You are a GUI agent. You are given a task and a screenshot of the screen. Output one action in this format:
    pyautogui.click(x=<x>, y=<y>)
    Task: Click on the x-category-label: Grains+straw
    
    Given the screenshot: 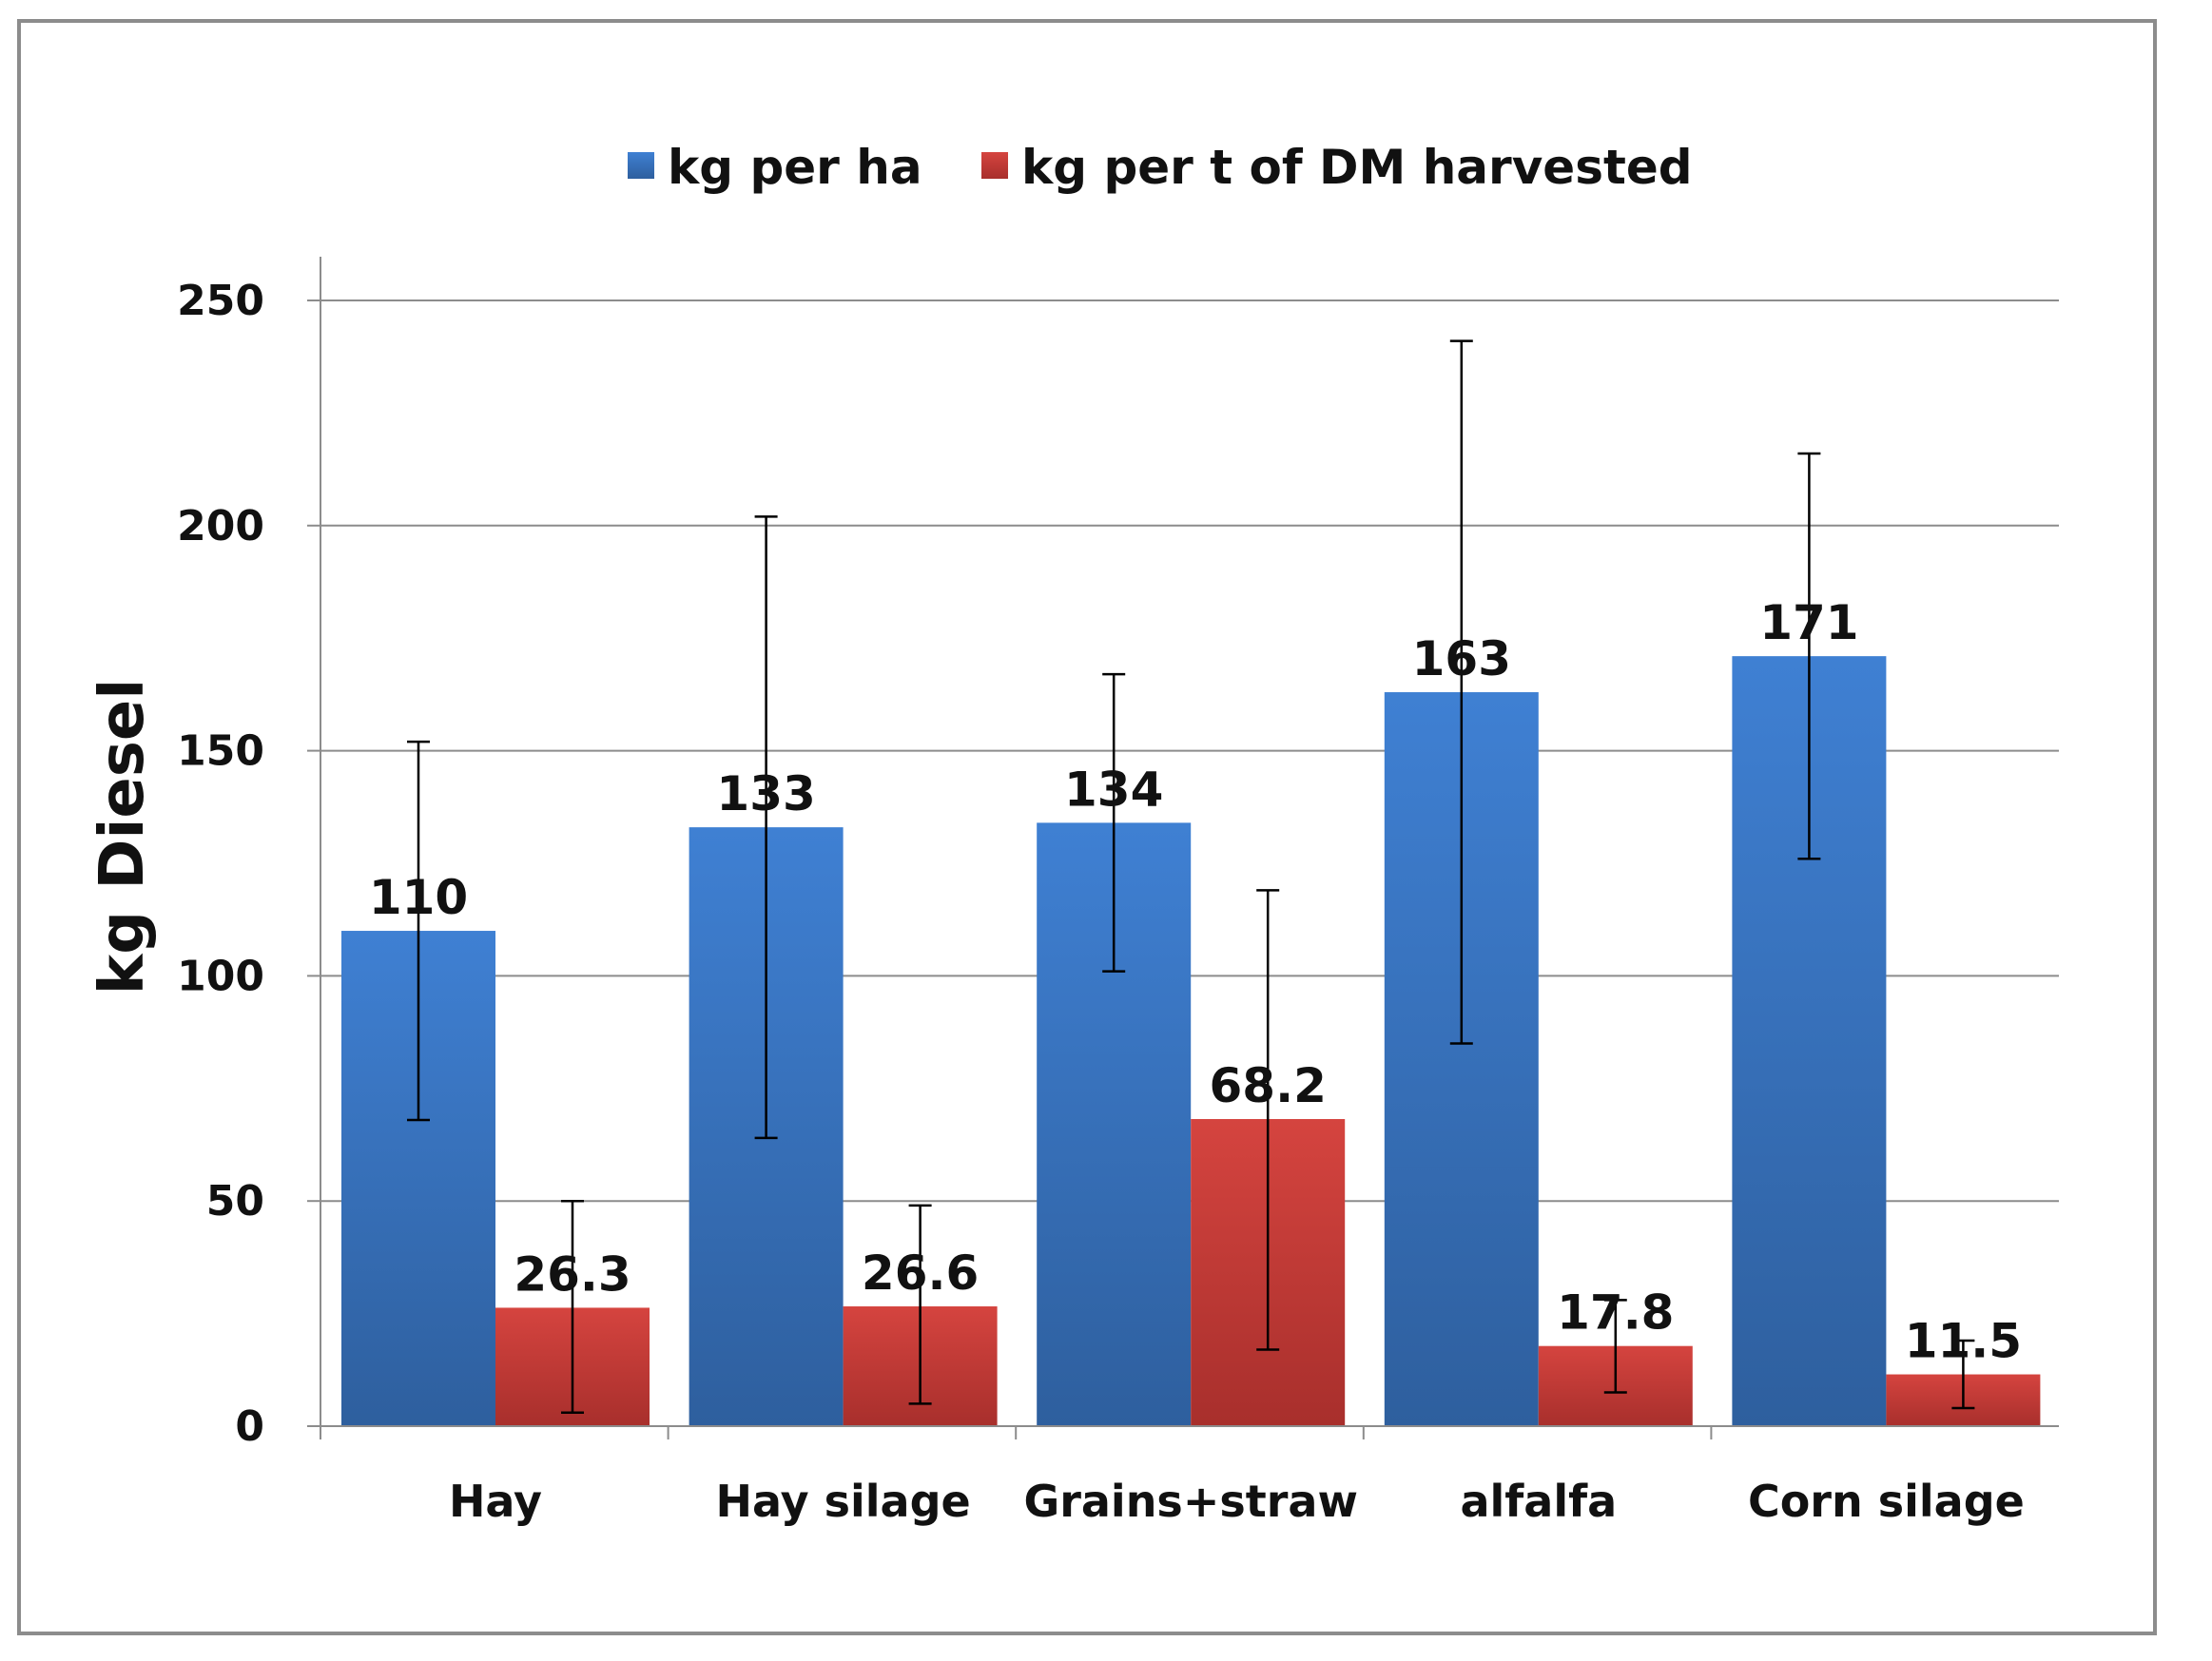 What is the action you would take?
    pyautogui.click(x=1190, y=1501)
    